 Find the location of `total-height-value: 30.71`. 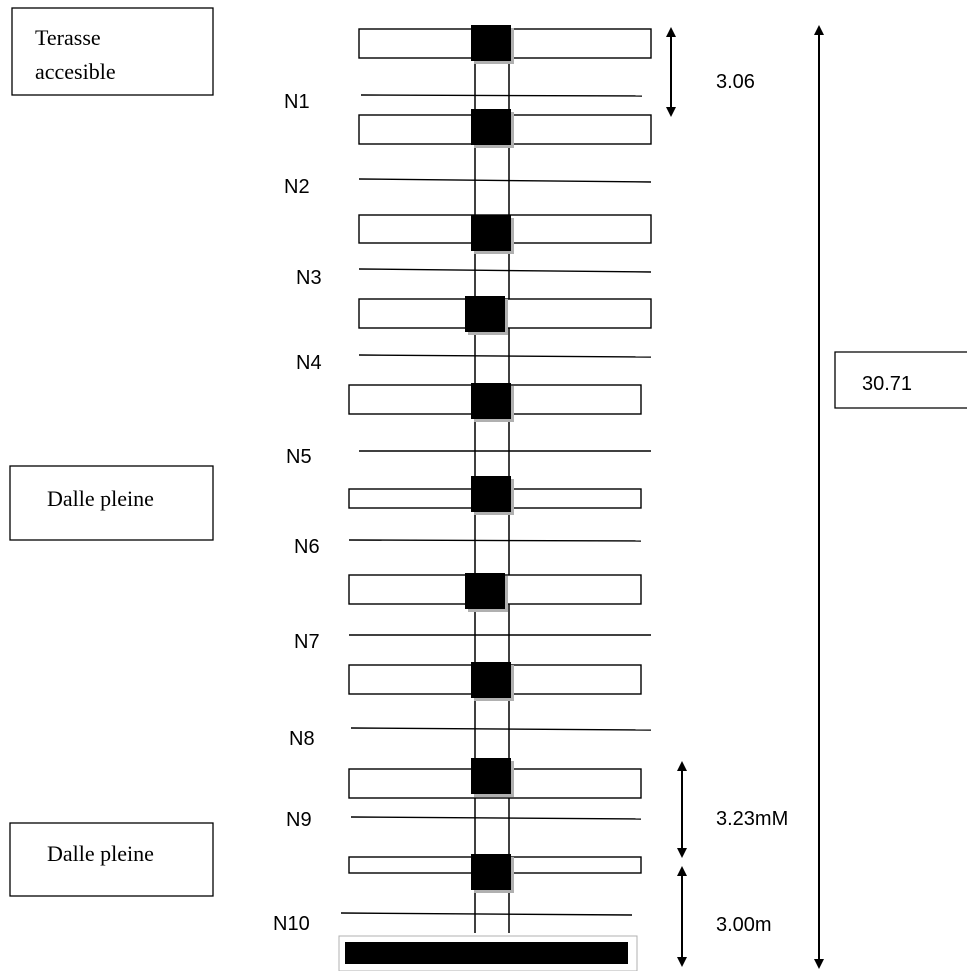

total-height-value: 30.71 is located at coordinates (887, 384).